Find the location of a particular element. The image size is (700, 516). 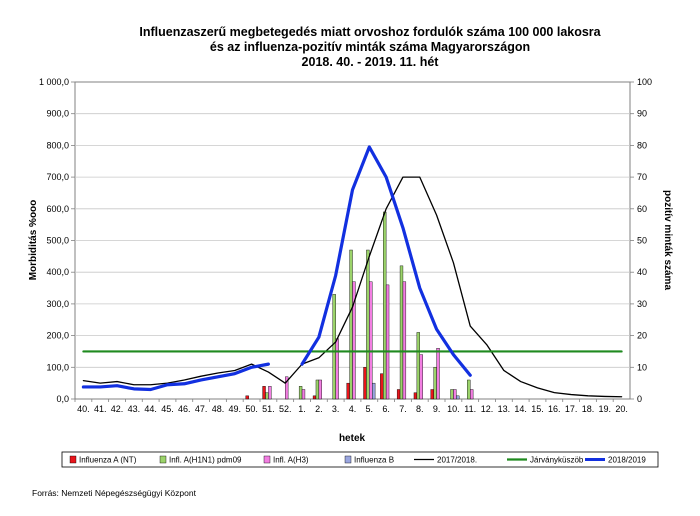

right-tick-label: 100 is located at coordinates (644, 82).